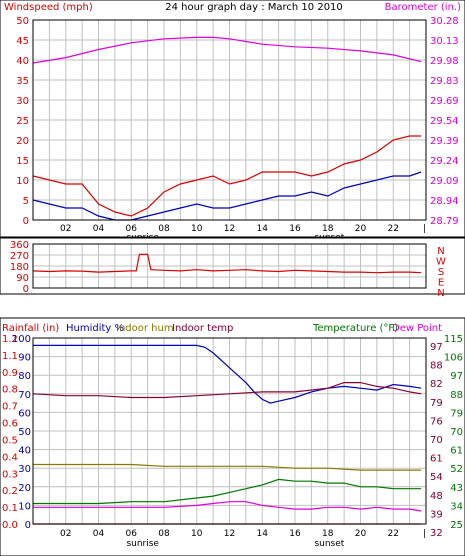 Image resolution: width=465 pixels, height=556 pixels. What do you see at coordinates (444, 161) in the screenshot?
I see `barometer-tick: 29.24` at bounding box center [444, 161].